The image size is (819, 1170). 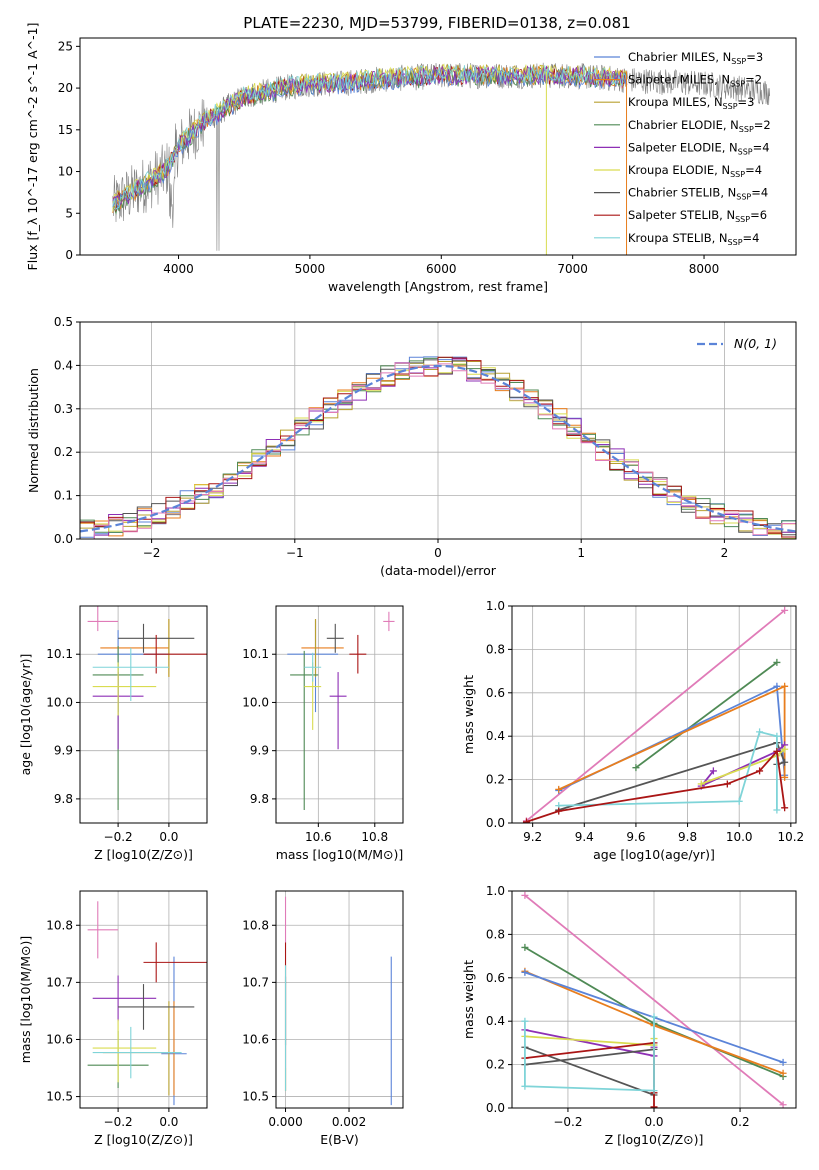 I want to click on y-axis-label: mass weight, so click(x=468, y=714).